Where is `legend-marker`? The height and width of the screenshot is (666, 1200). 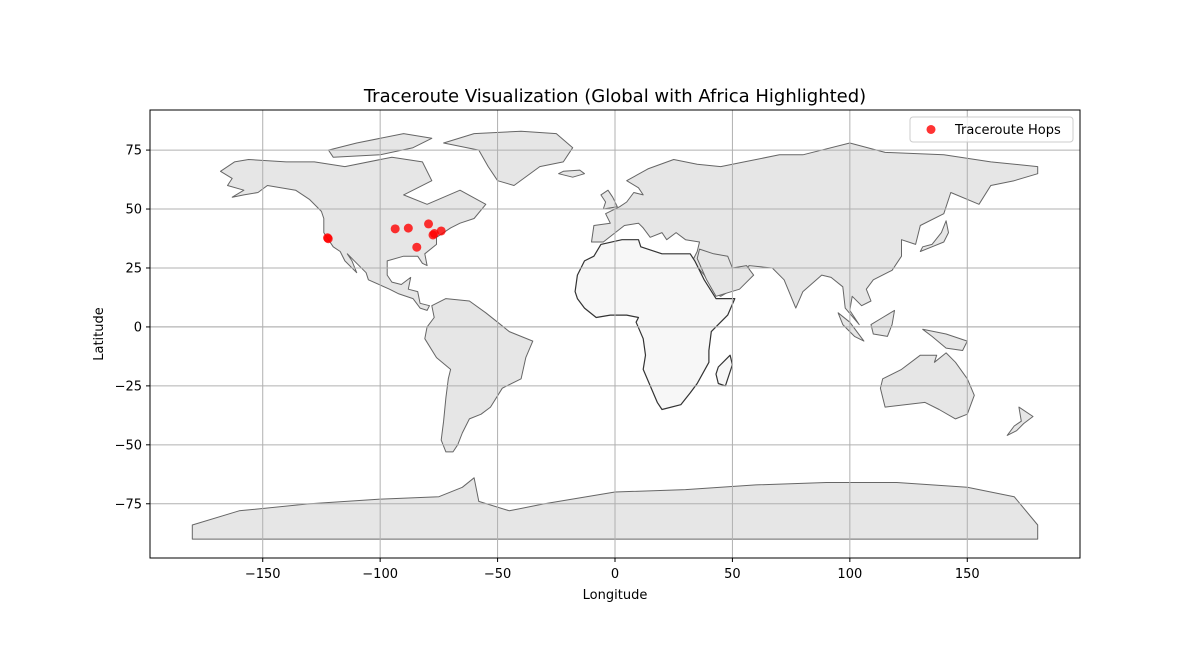 legend-marker is located at coordinates (931, 129).